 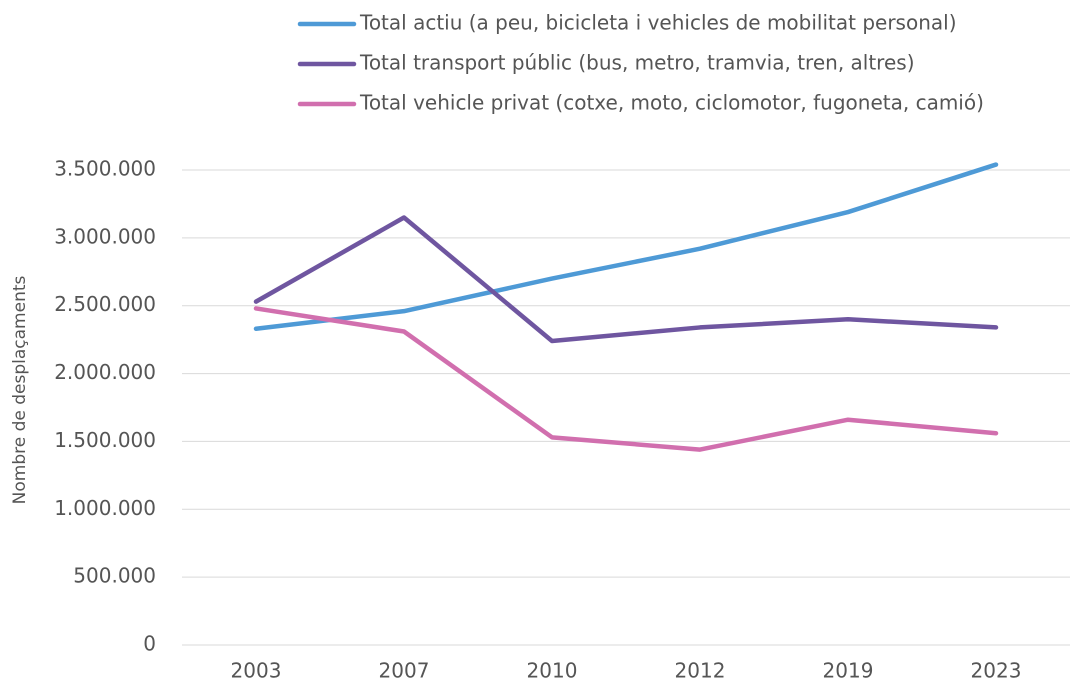 What do you see at coordinates (700, 671) in the screenshot?
I see `x-tick-label: 2012` at bounding box center [700, 671].